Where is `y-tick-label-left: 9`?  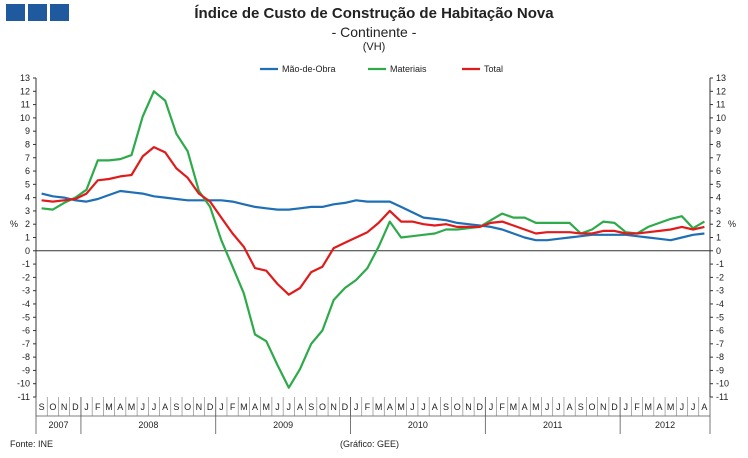
y-tick-label-left: 9 is located at coordinates (27, 131).